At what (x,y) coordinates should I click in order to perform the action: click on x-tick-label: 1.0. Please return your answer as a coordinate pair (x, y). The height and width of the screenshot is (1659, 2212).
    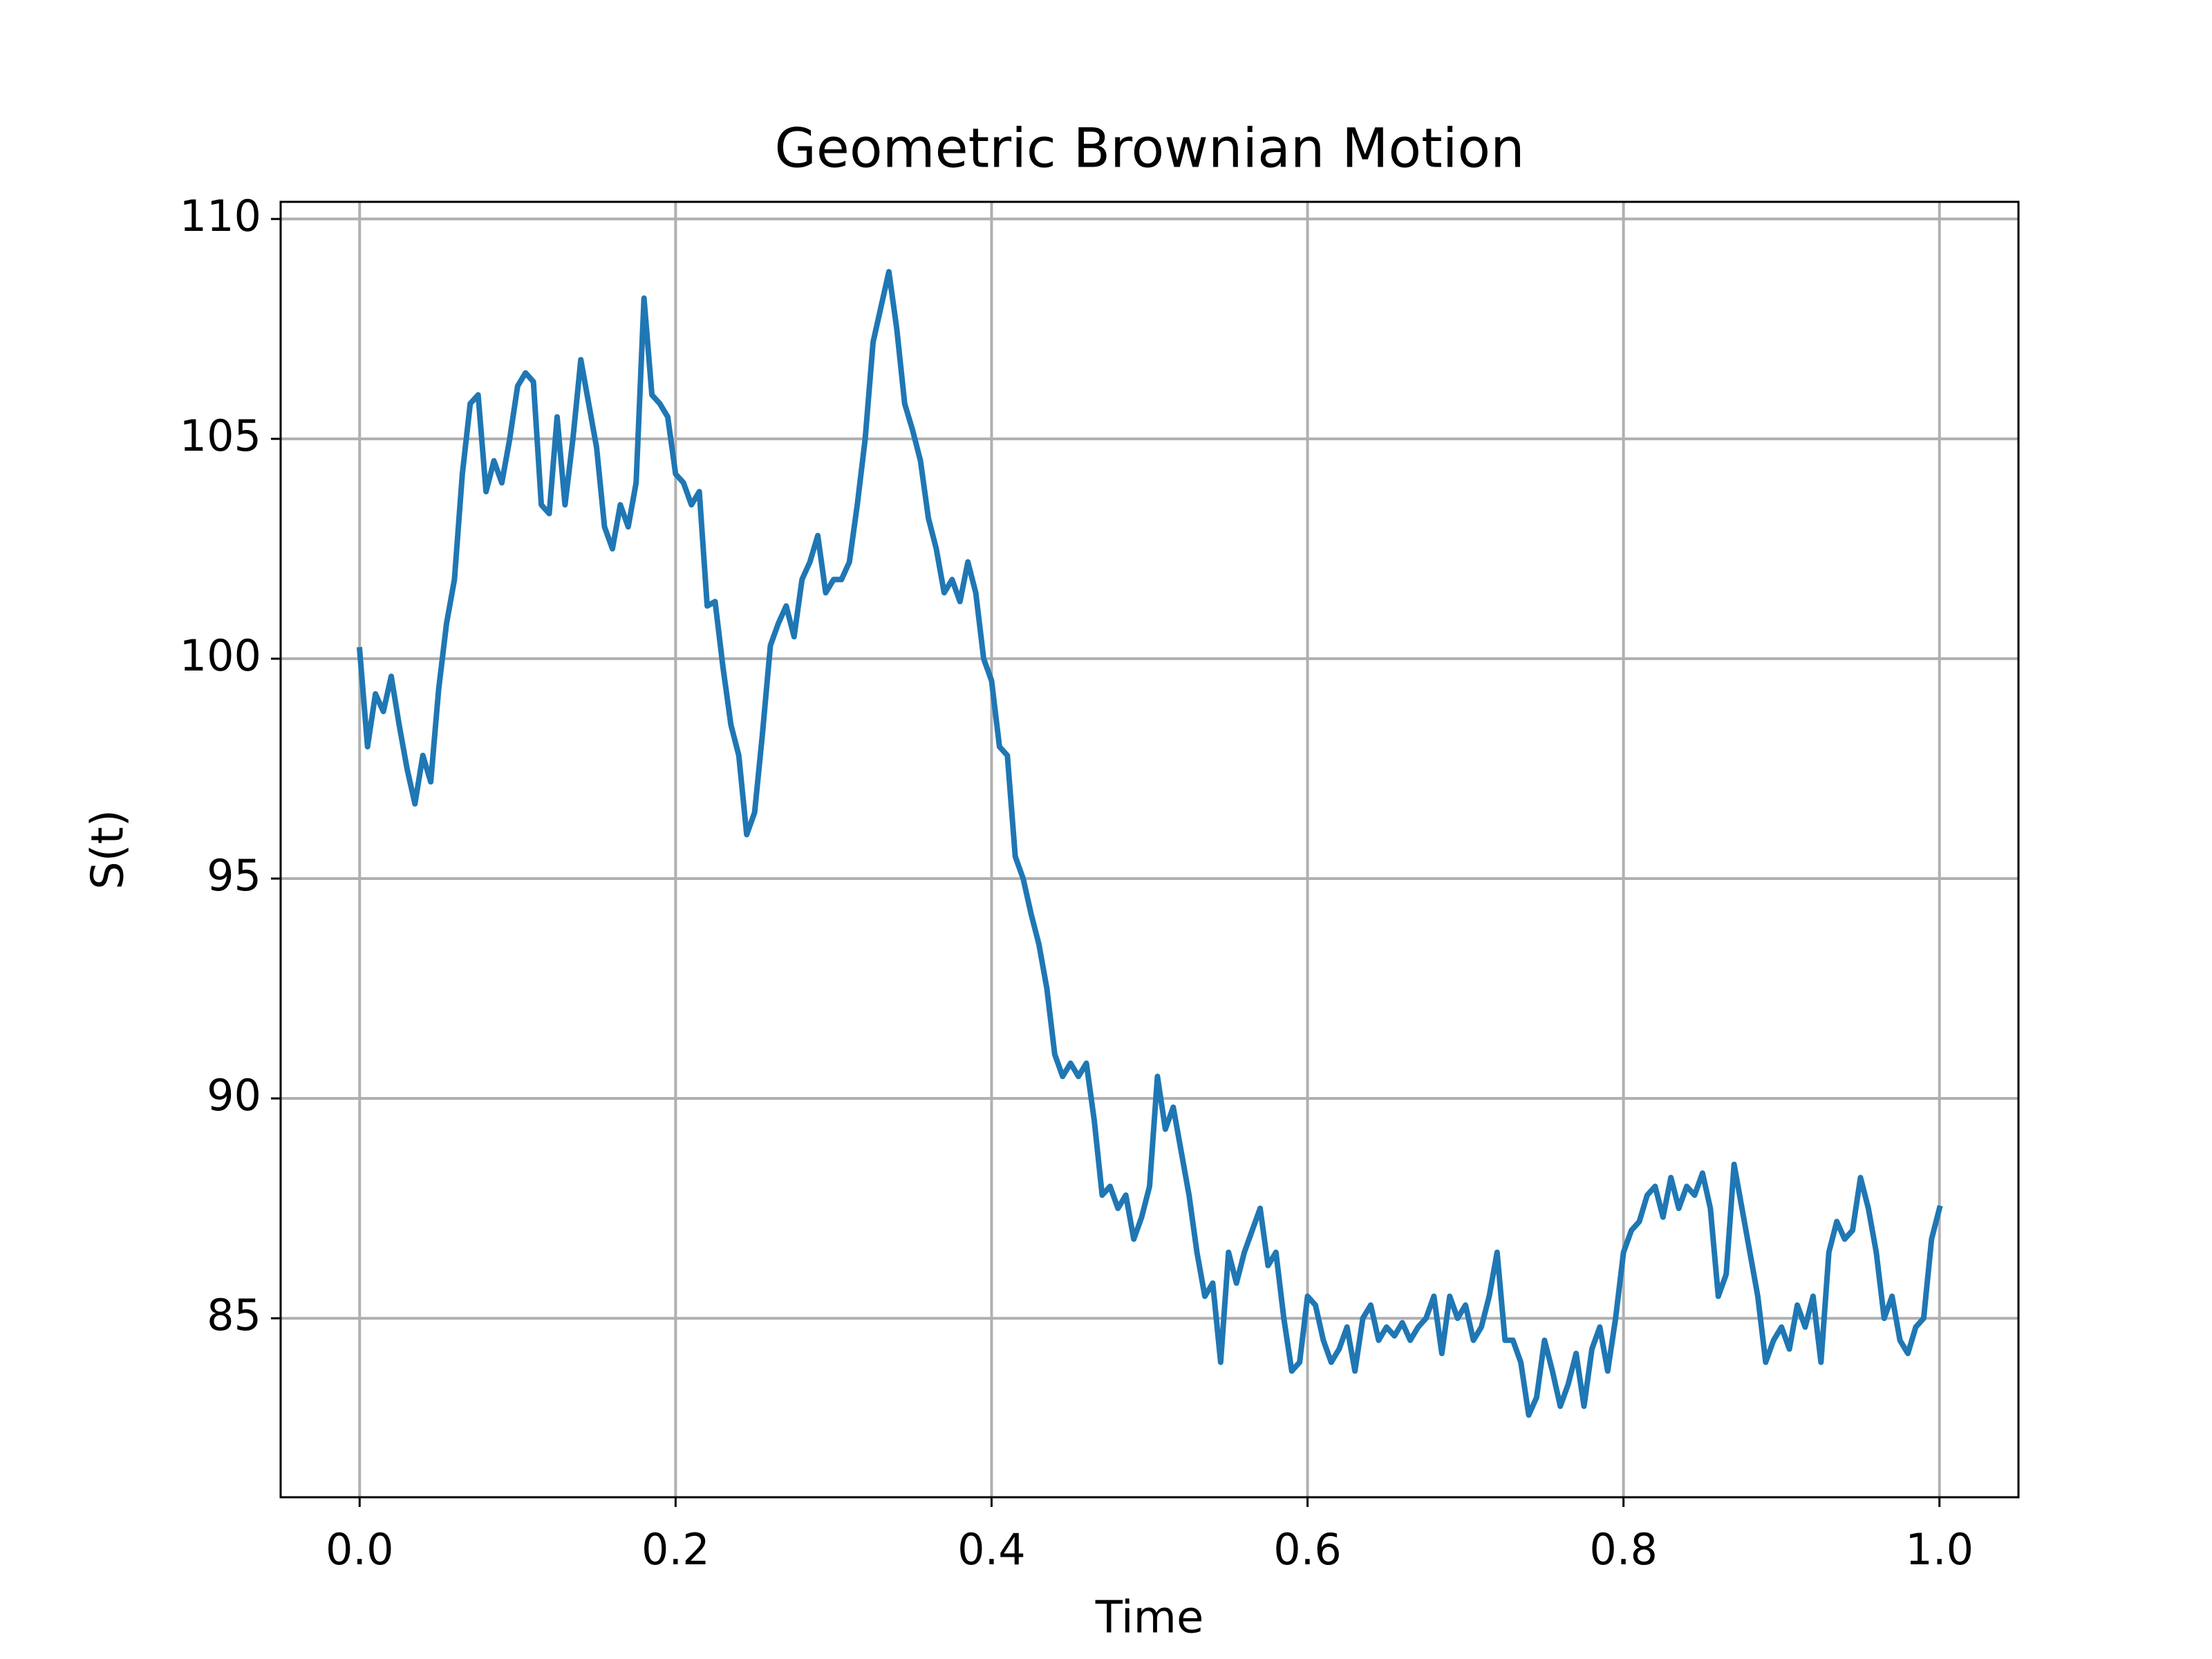
    Looking at the image, I should click on (1939, 1549).